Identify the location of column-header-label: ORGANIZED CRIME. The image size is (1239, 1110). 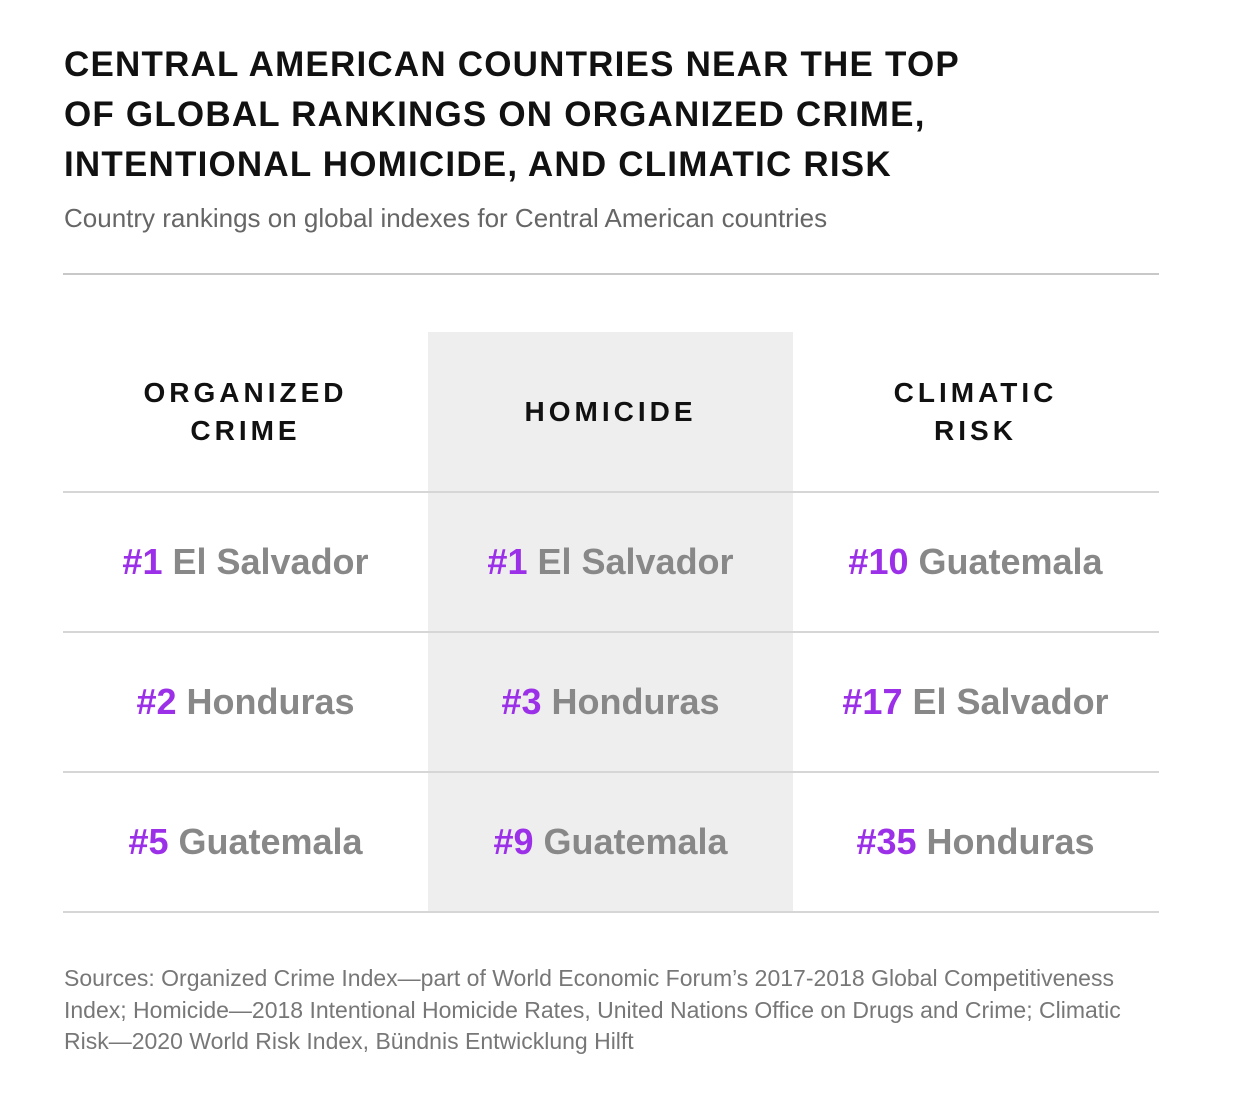
(245, 411).